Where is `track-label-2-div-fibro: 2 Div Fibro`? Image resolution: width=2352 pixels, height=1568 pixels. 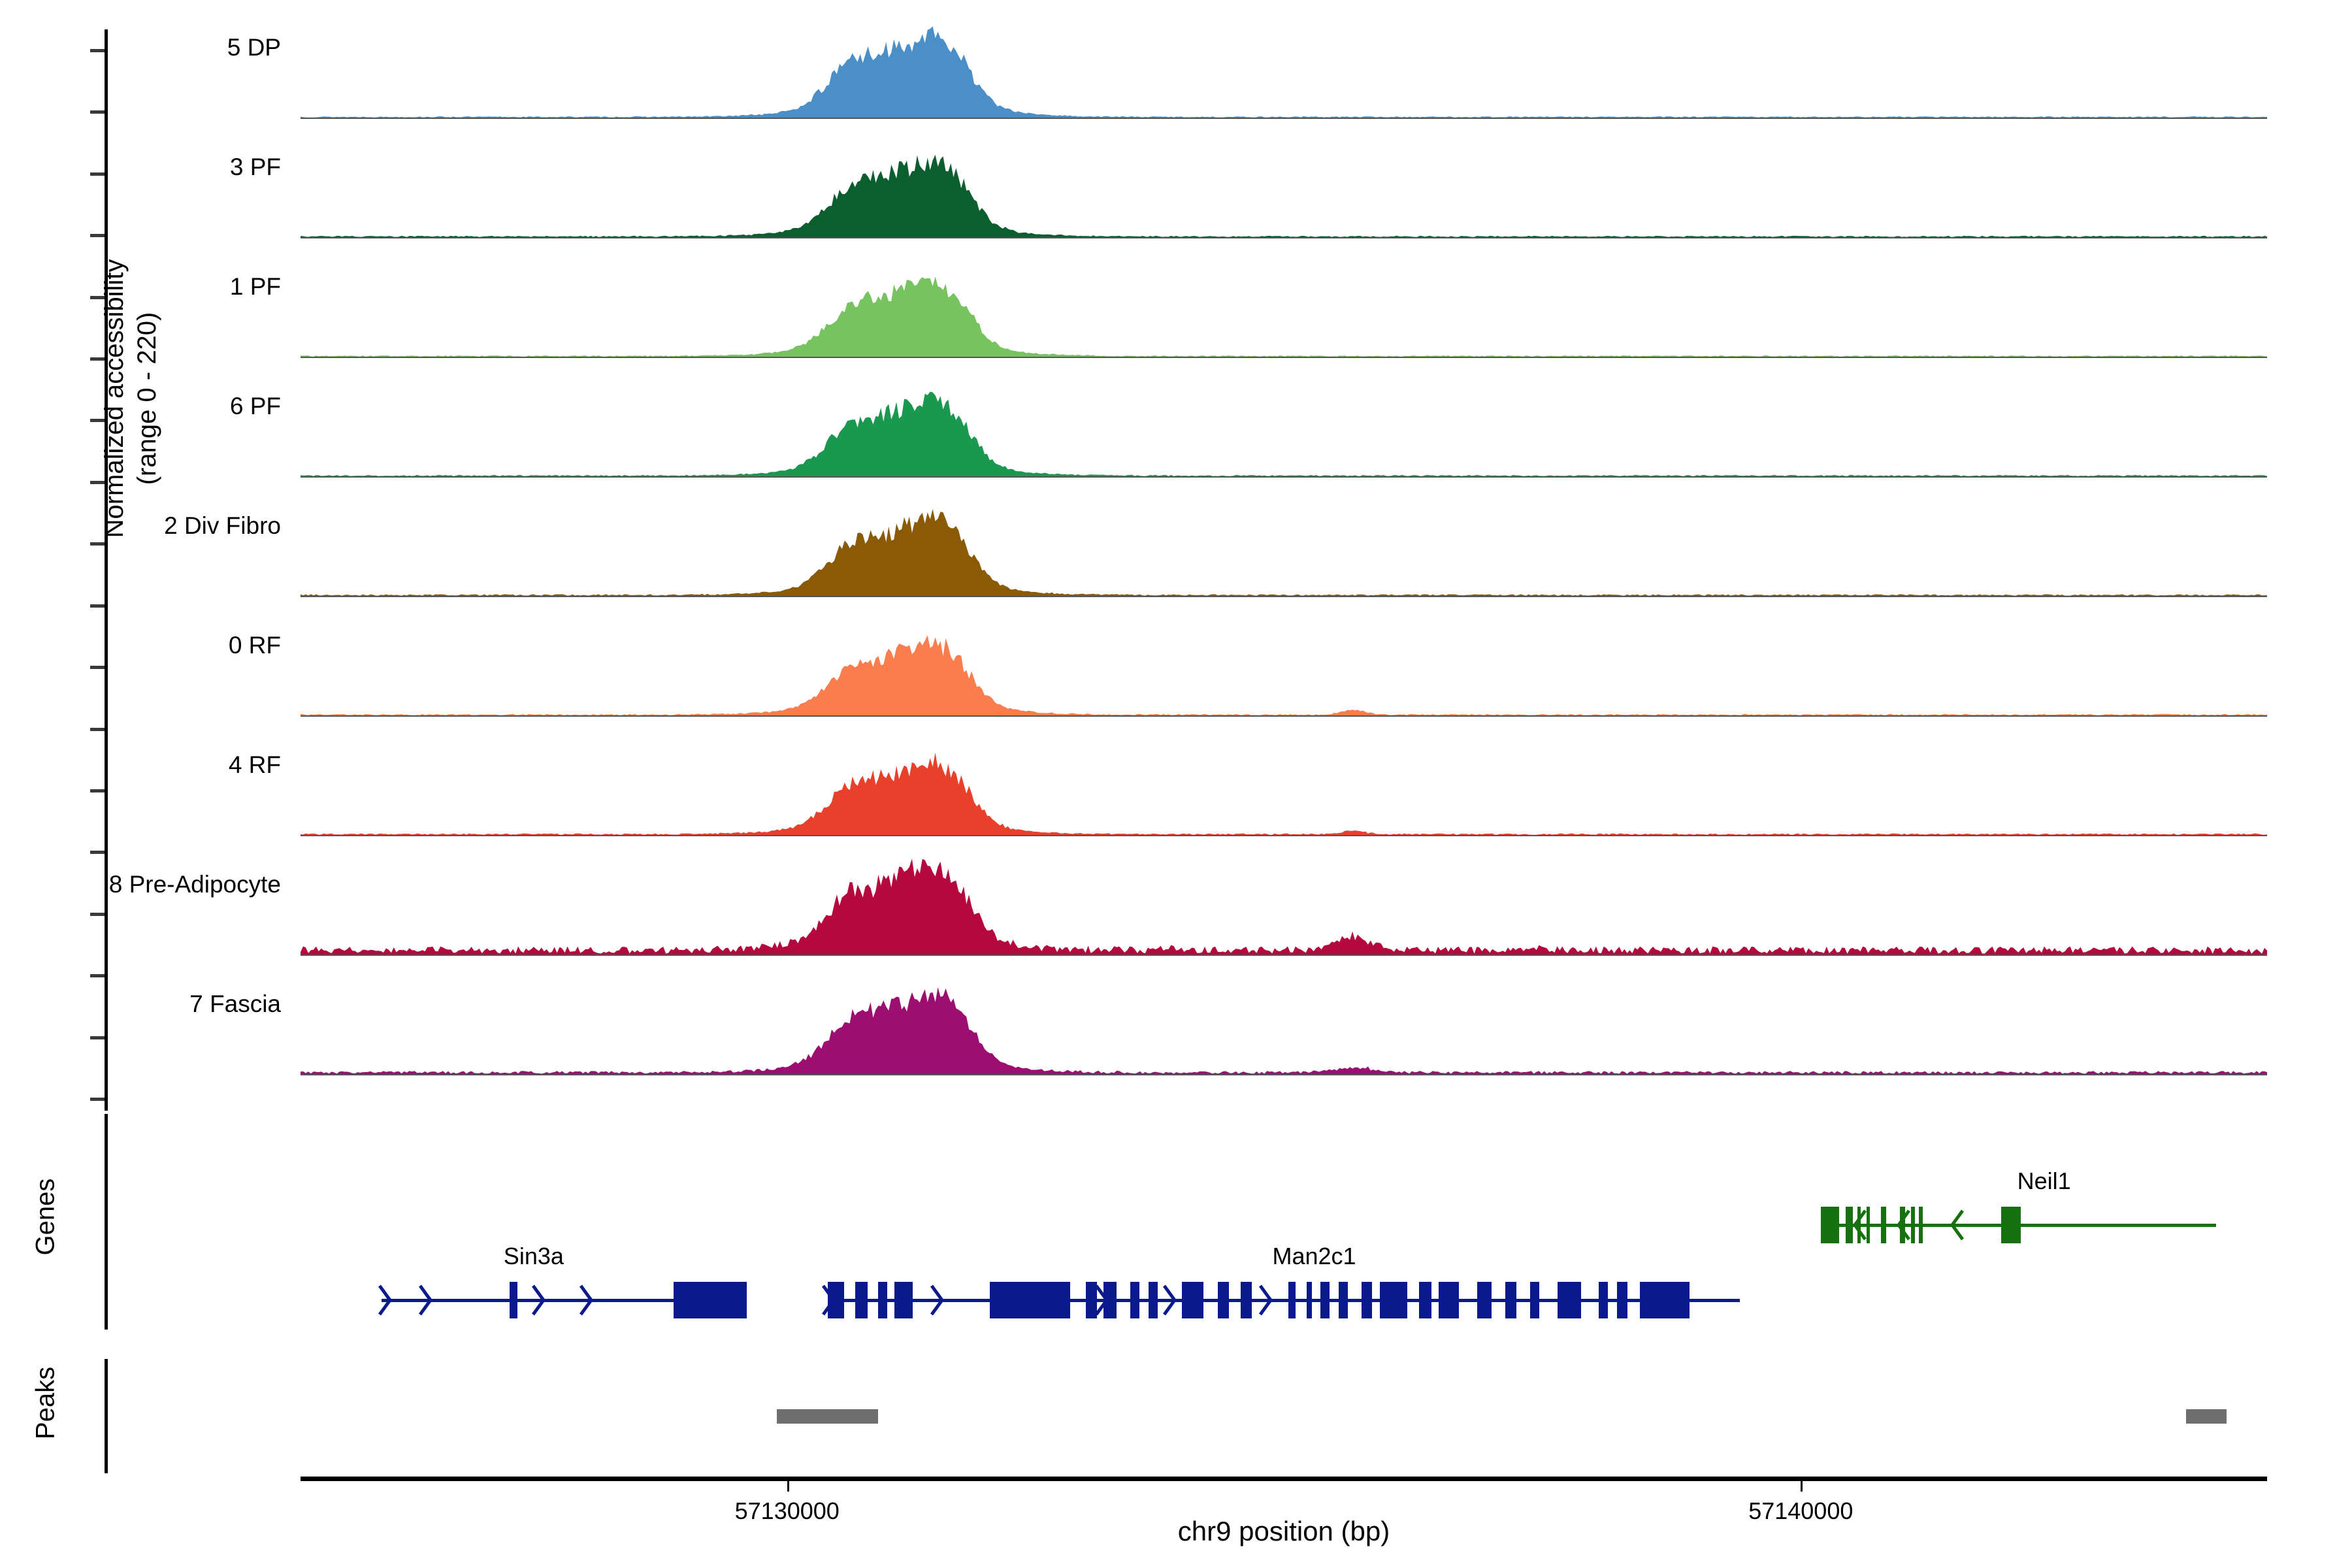 track-label-2-div-fibro: 2 Div Fibro is located at coordinates (222, 525).